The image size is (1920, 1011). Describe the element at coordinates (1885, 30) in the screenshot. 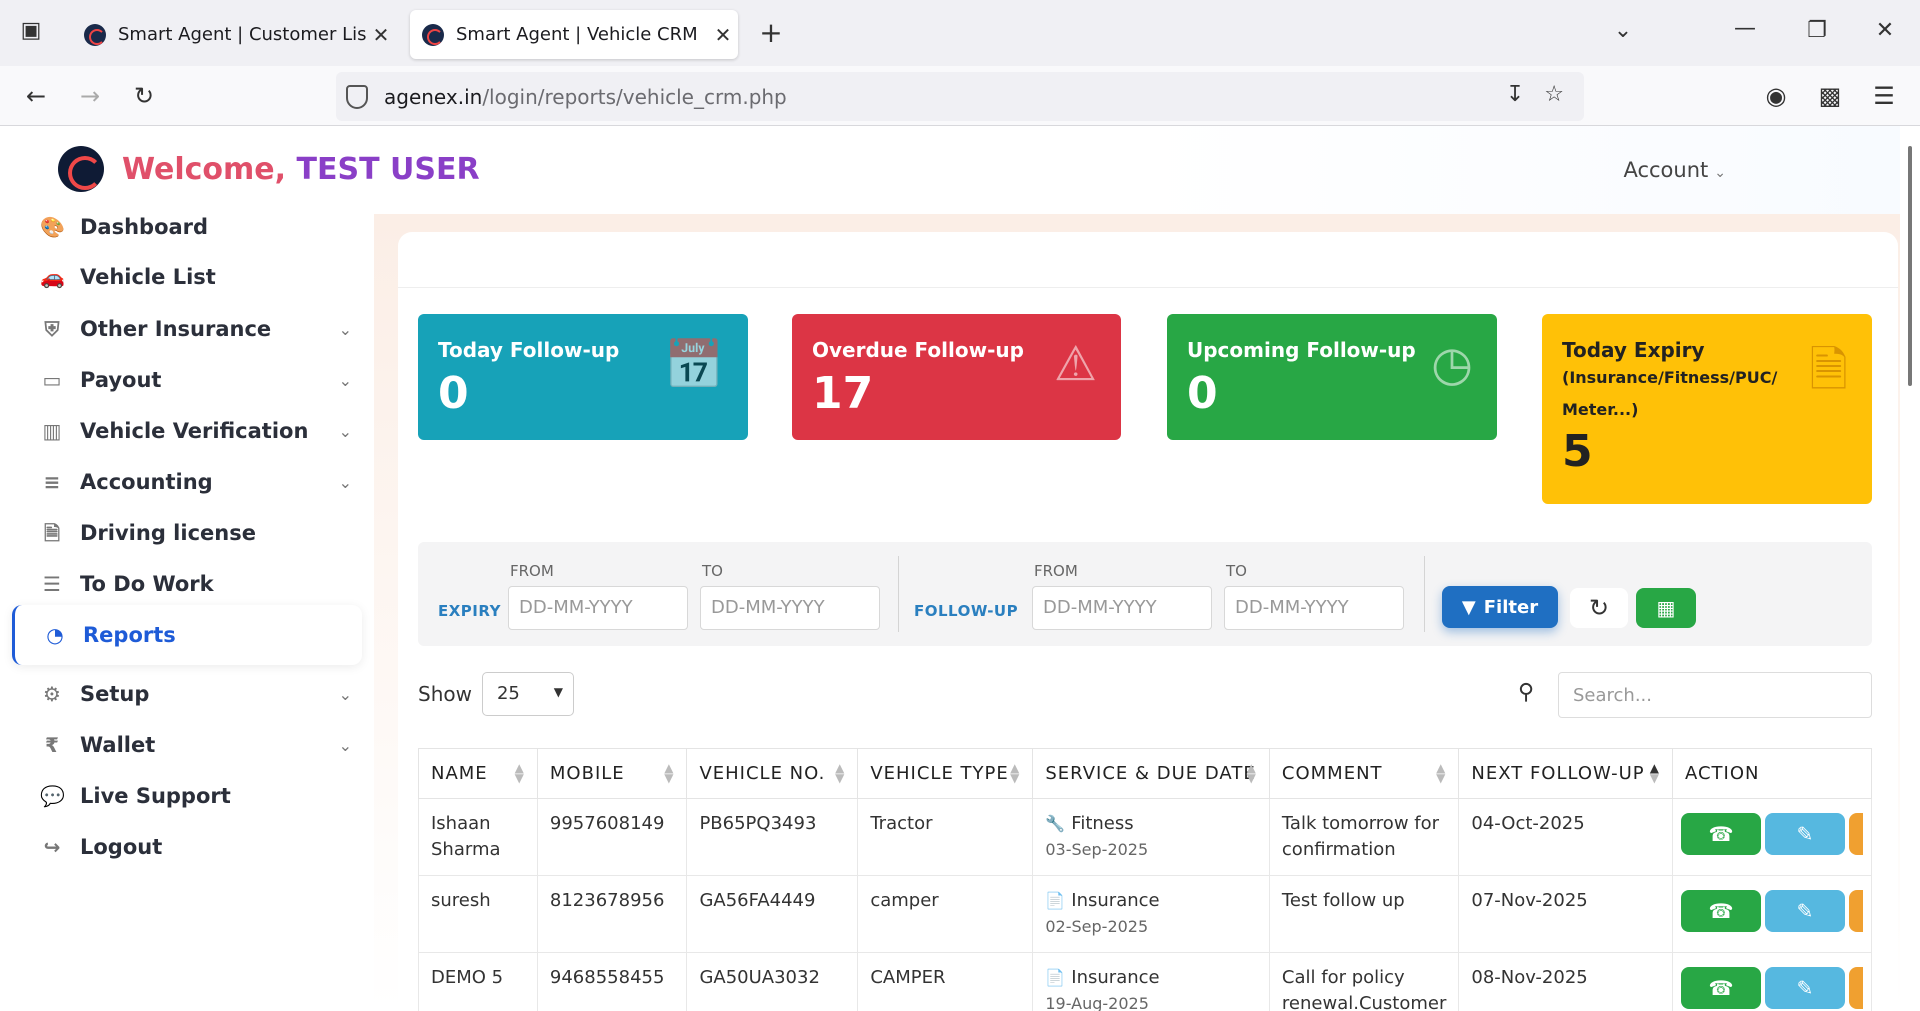

I see `close-window-icon: ✕` at that location.